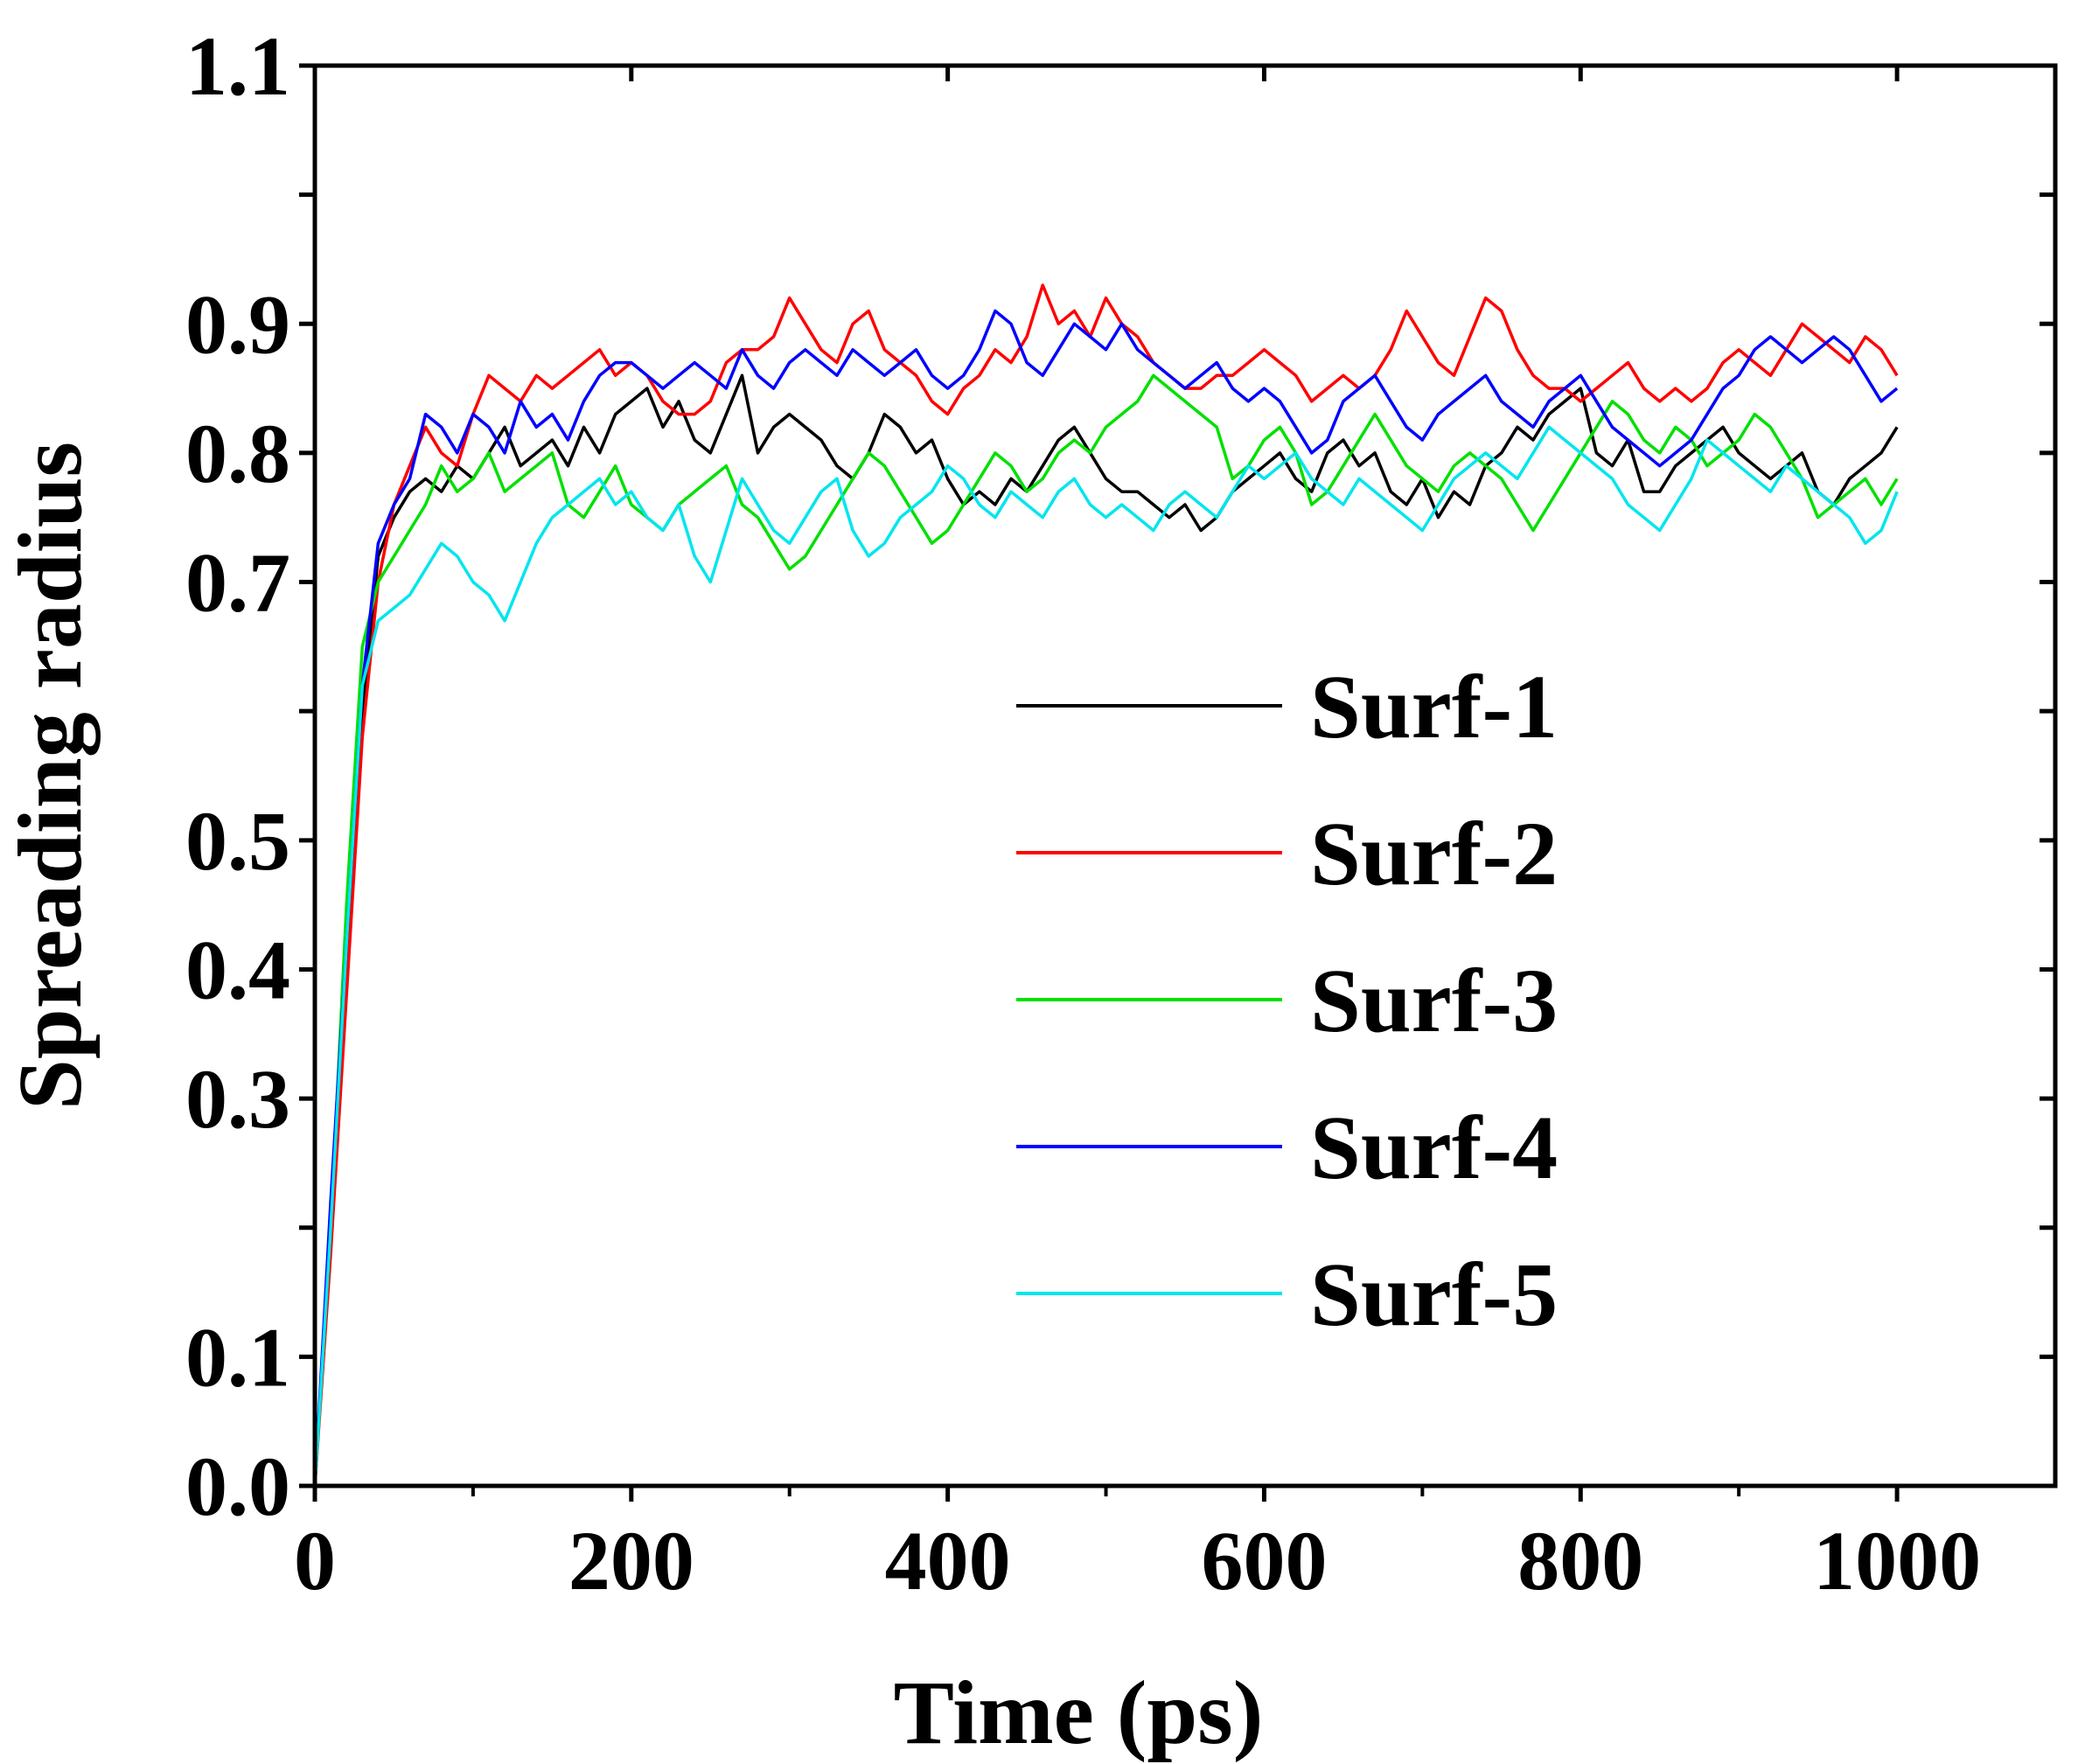 The width and height of the screenshot is (2092, 1764). I want to click on legend-label: Surf-4, so click(1434, 1148).